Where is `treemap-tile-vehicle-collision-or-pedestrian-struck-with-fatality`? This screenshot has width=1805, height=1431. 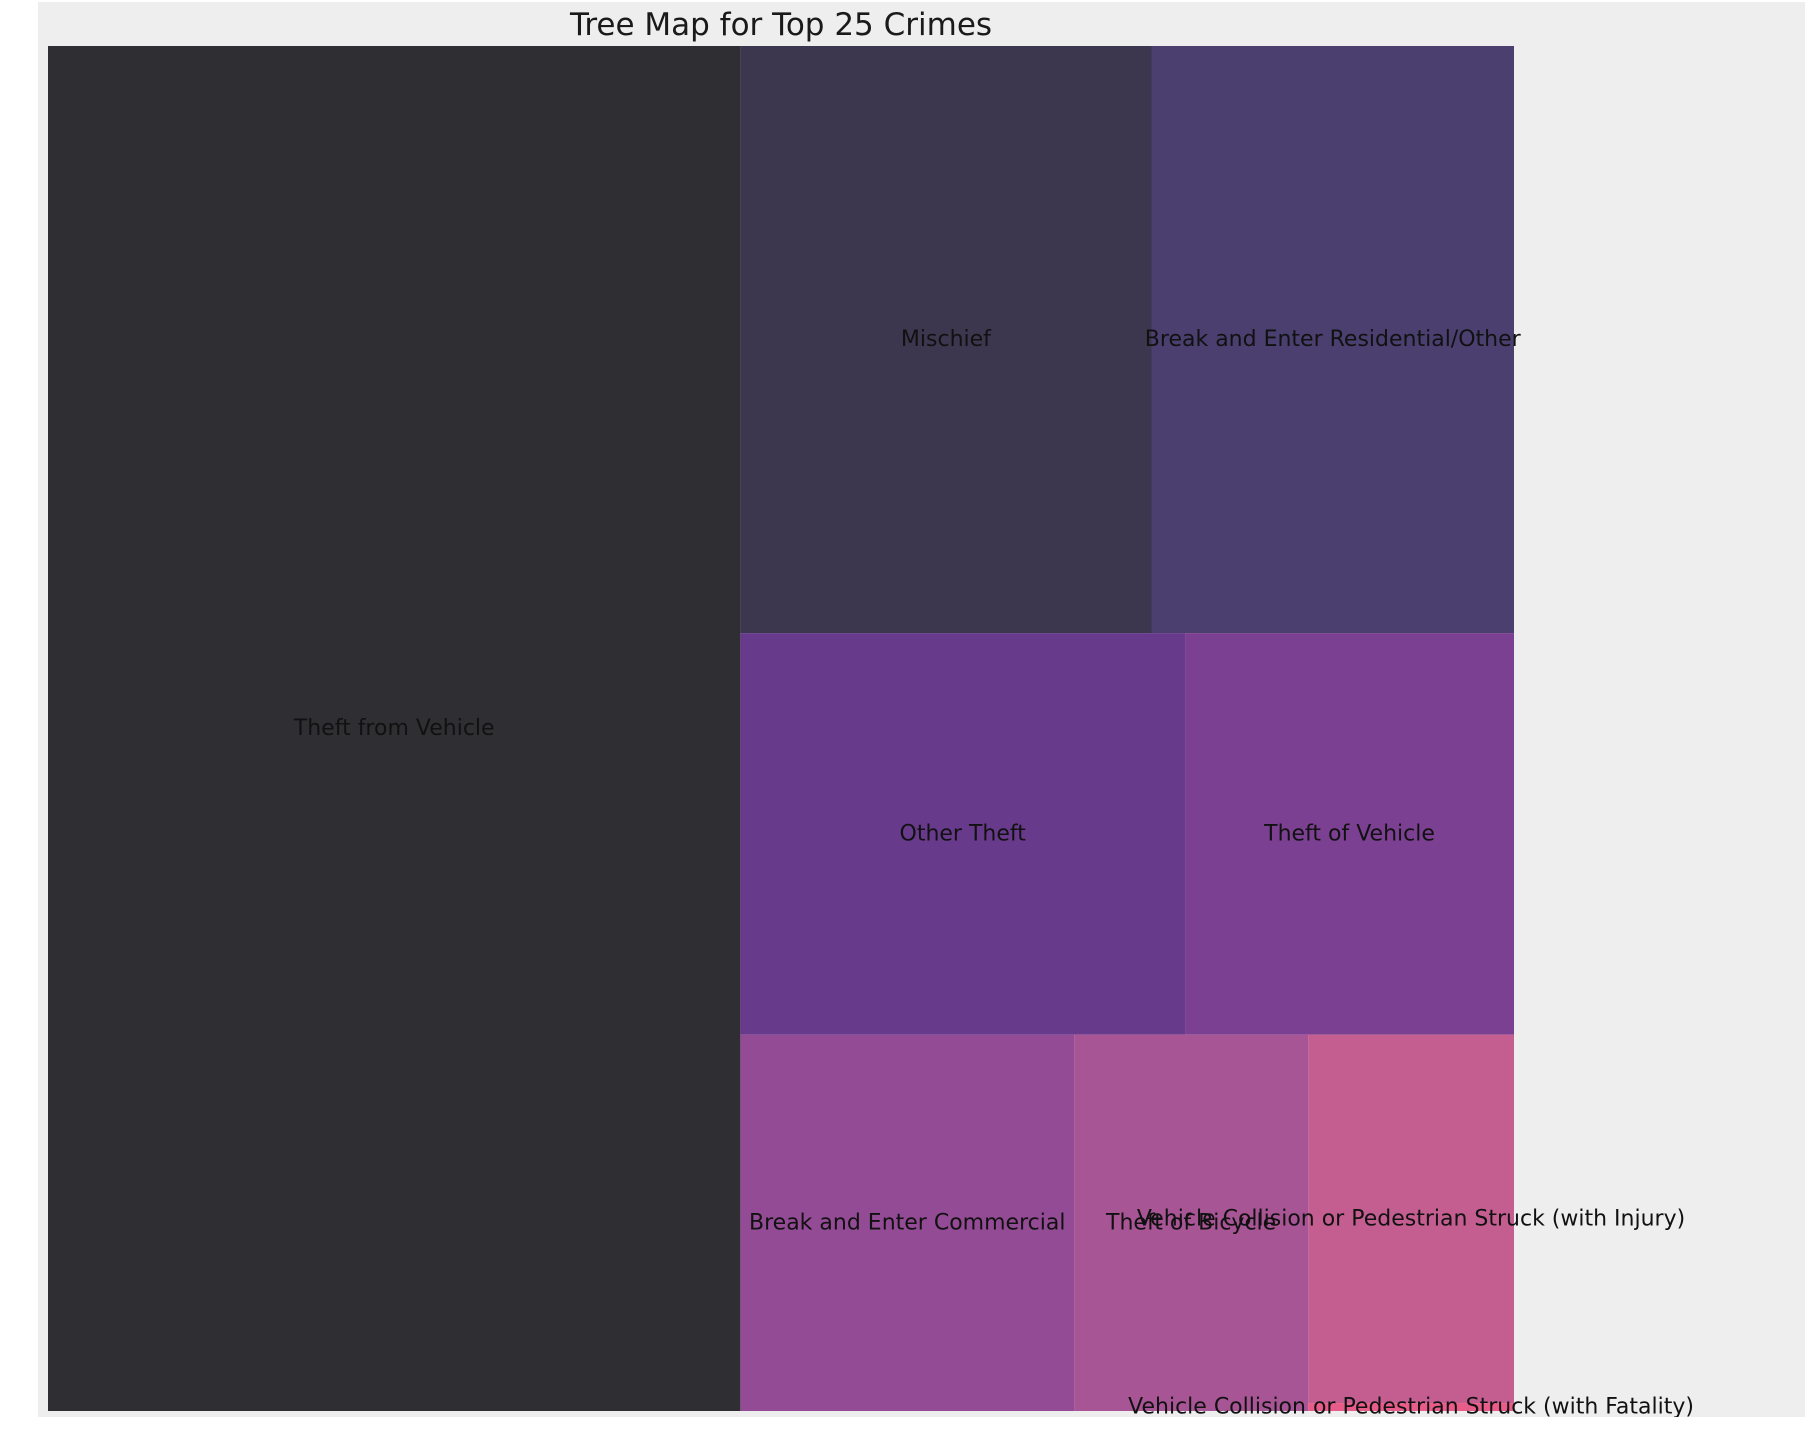
treemap-tile-vehicle-collision-or-pedestrian-struck-with-fatality is located at coordinates (1411, 1407).